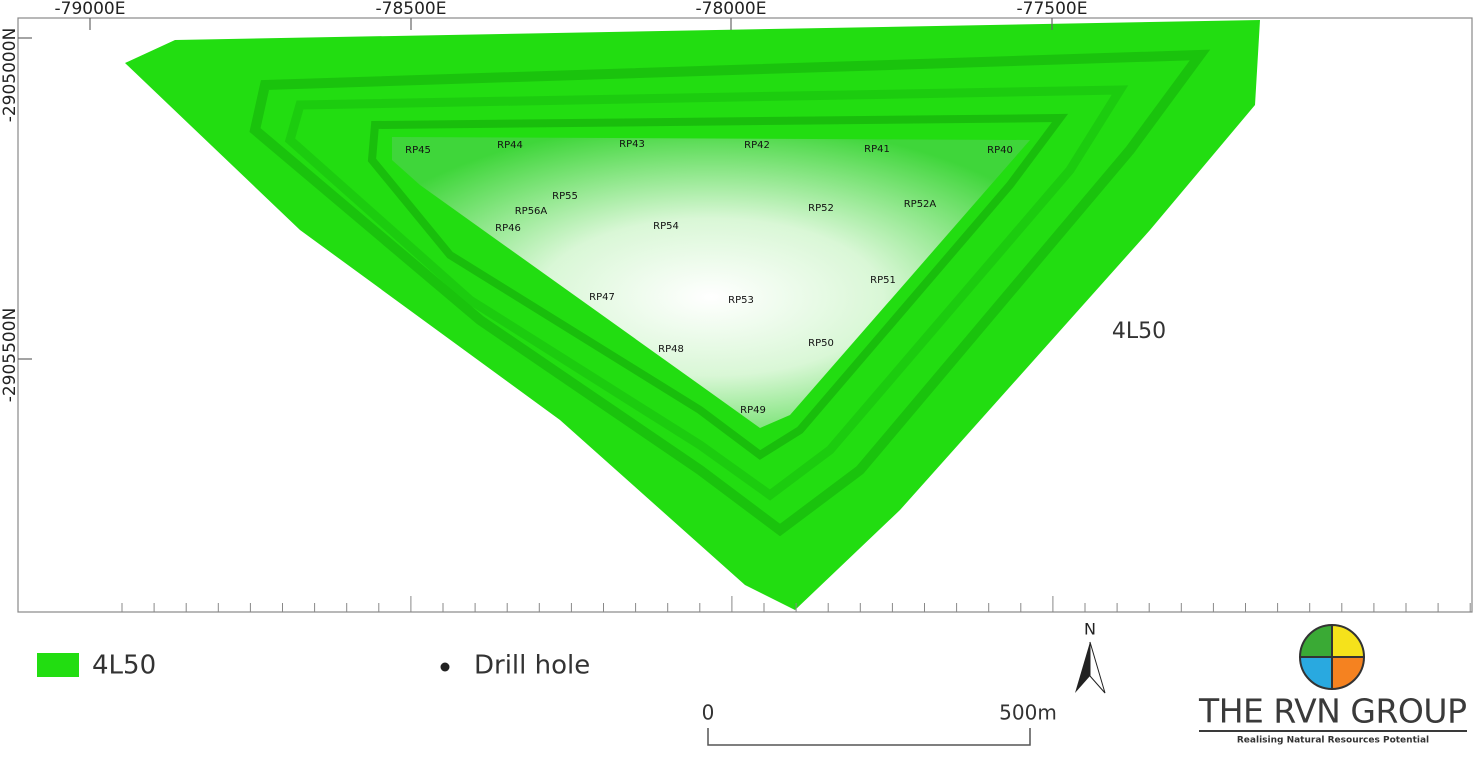  What do you see at coordinates (411, 9) in the screenshot?
I see `easting-label: -78500E` at bounding box center [411, 9].